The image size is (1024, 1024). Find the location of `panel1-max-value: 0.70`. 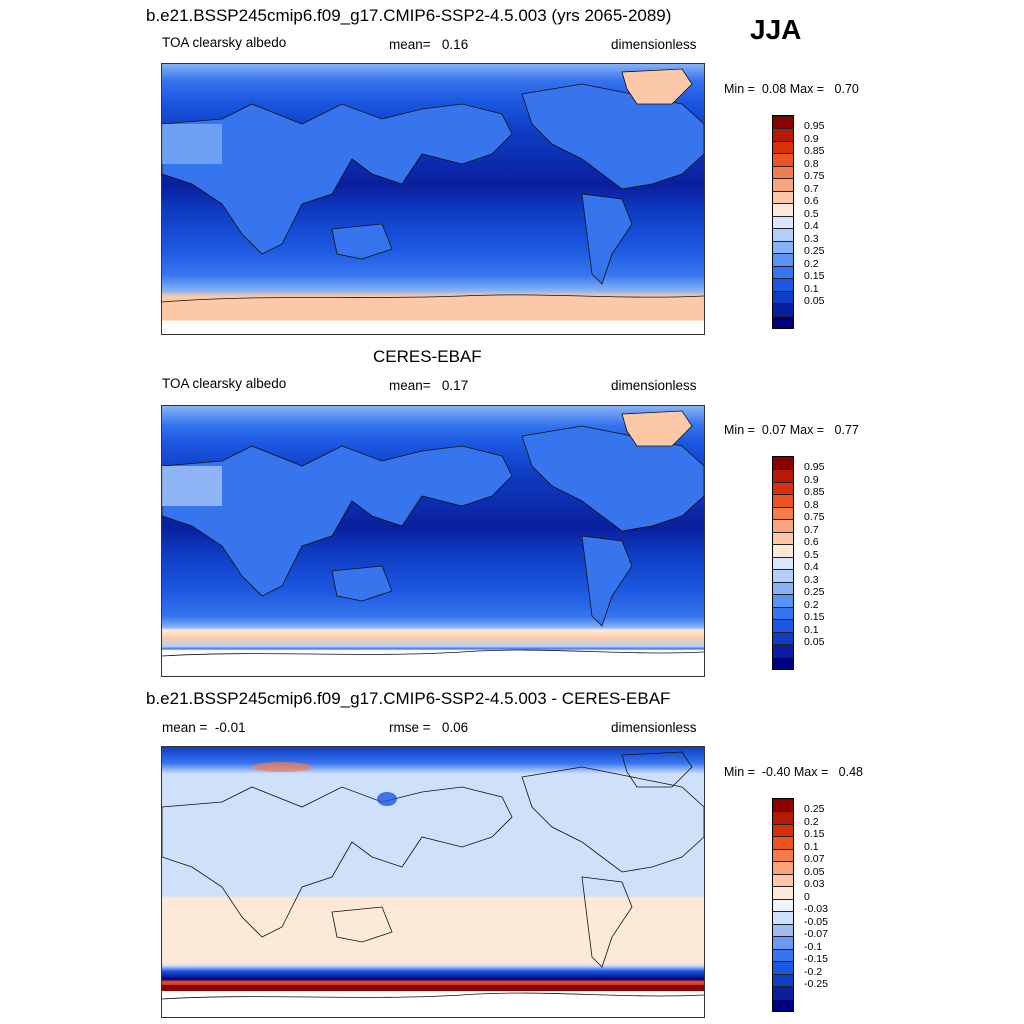

panel1-max-value: 0.70 is located at coordinates (846, 89).